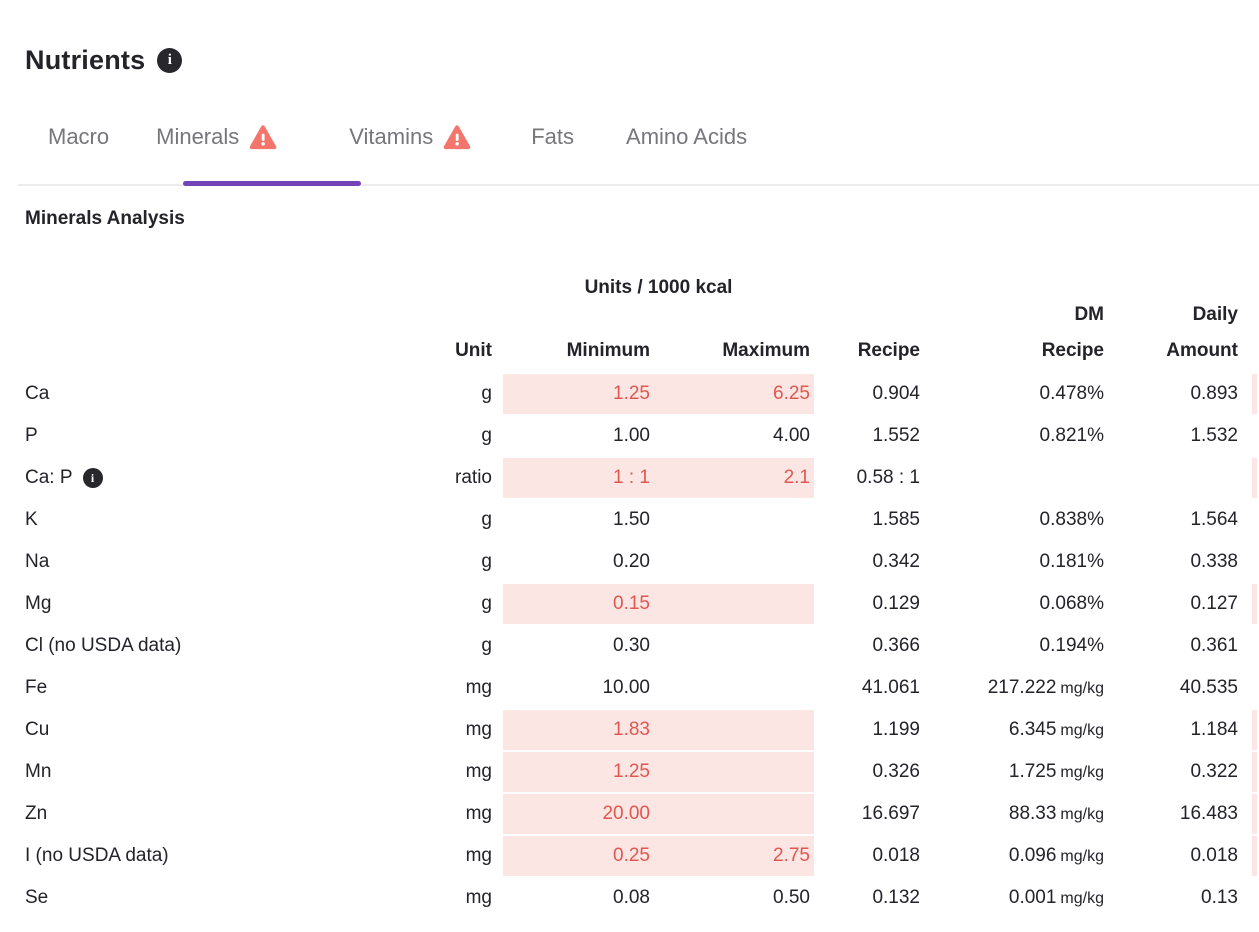  I want to click on col-header-maximum: Maximum, so click(766, 350).